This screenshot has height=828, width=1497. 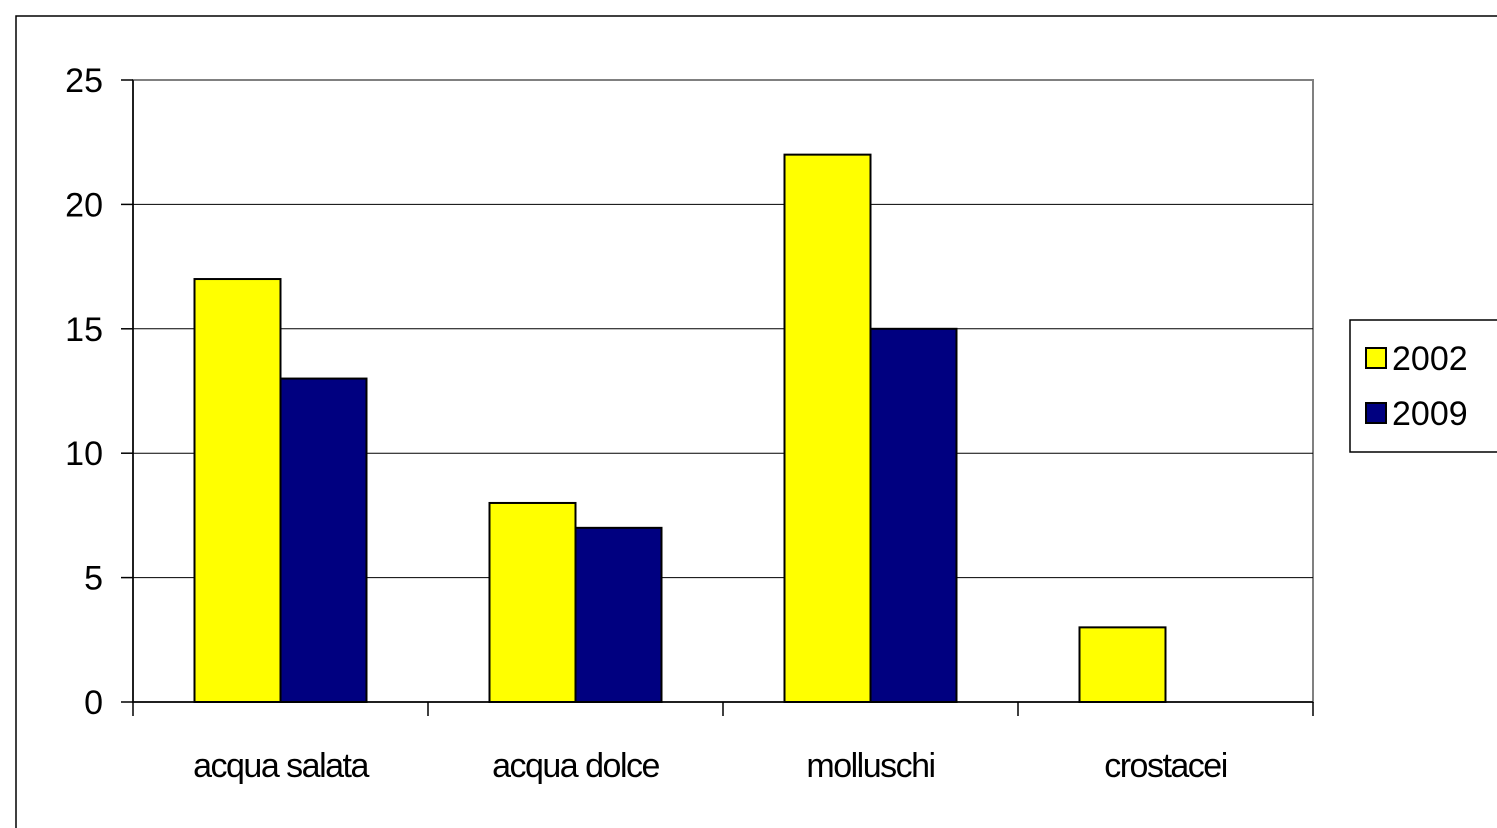 I want to click on legend-label-2009: 2009, so click(x=1430, y=414).